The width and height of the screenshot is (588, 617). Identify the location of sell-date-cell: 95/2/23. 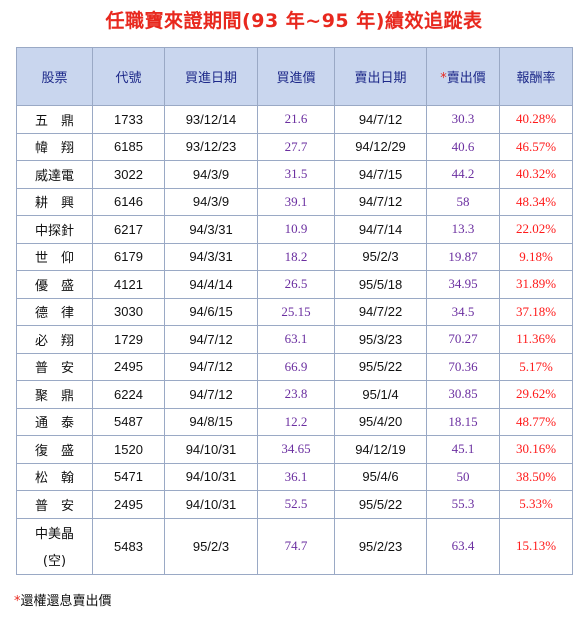
(380, 546).